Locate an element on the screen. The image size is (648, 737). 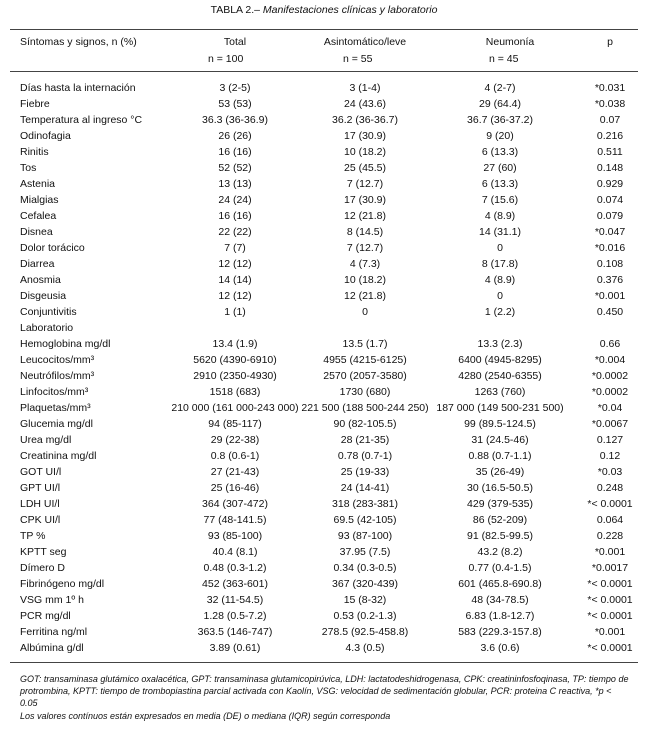
cell: *0.0002 is located at coordinates (610, 392).